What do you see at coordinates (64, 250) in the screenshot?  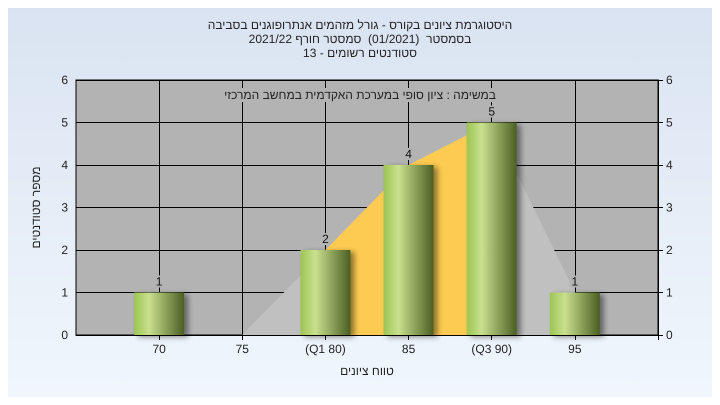 I see `y-tick-label: 2` at bounding box center [64, 250].